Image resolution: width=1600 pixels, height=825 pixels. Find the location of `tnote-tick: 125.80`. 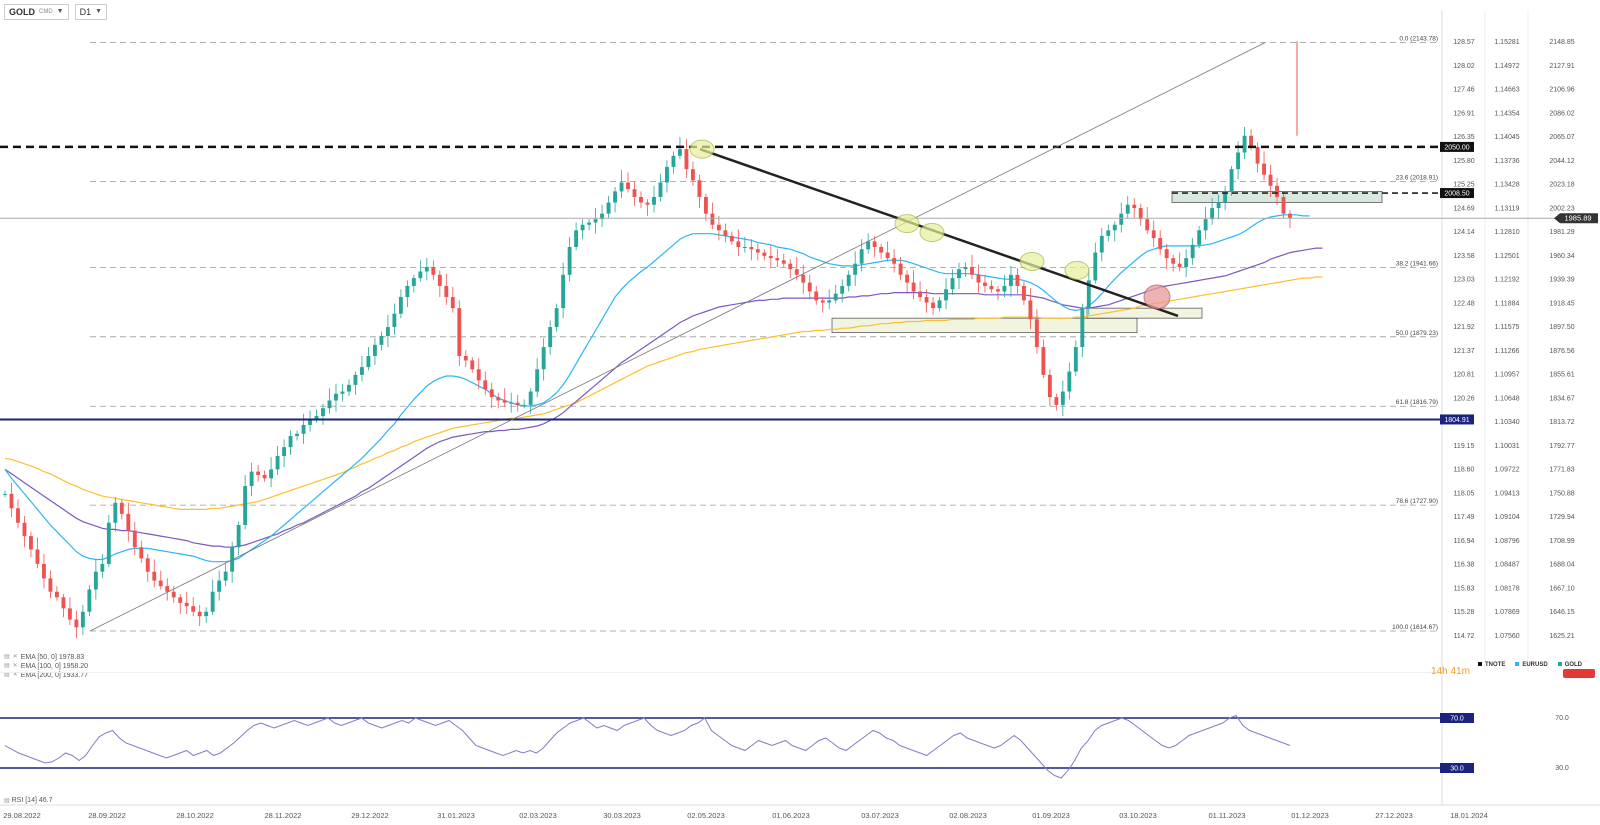

tnote-tick: 125.80 is located at coordinates (1464, 161).